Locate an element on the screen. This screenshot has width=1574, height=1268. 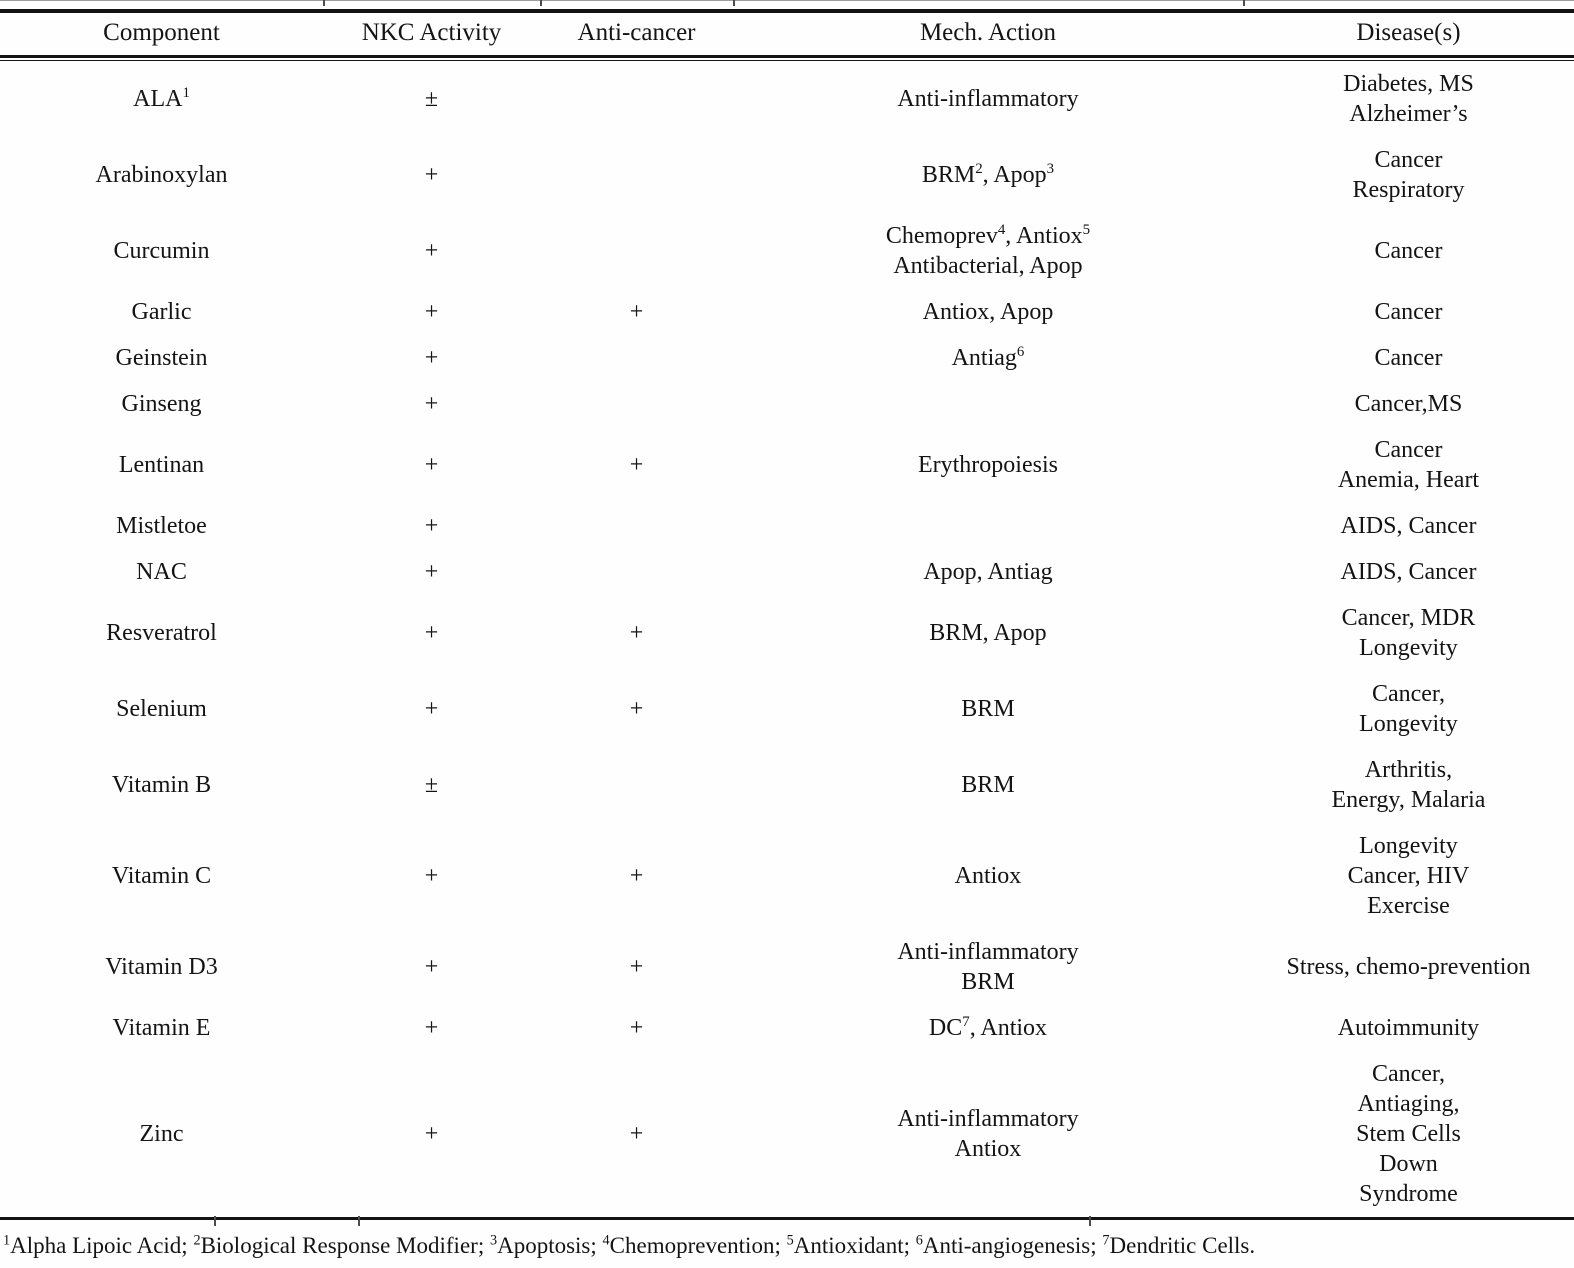
component-cell: NAC is located at coordinates (161, 572).